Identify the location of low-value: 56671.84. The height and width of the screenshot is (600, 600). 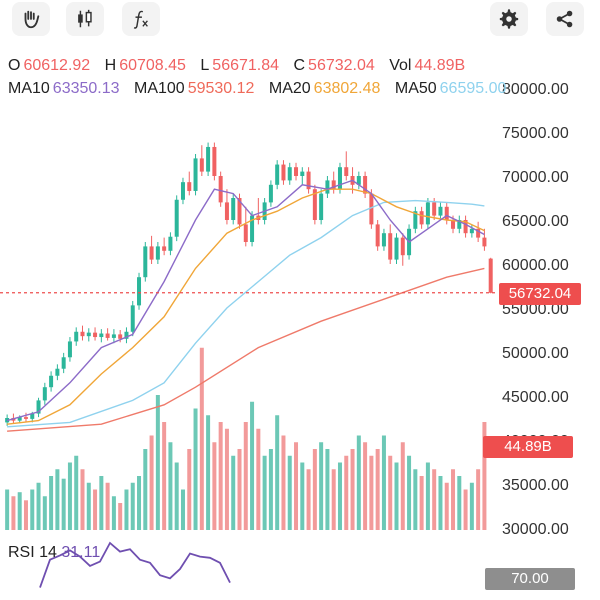
(246, 65).